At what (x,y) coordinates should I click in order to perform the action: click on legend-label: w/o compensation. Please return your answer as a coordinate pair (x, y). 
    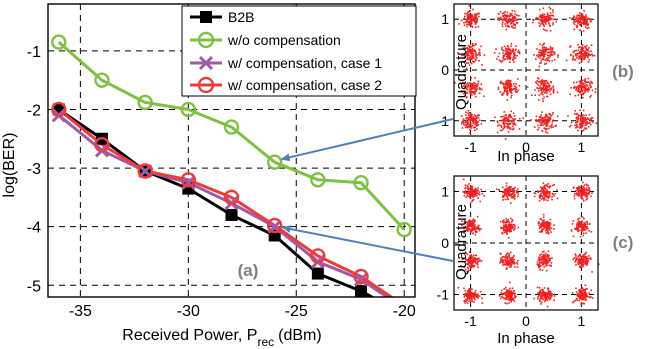
    Looking at the image, I should click on (284, 40).